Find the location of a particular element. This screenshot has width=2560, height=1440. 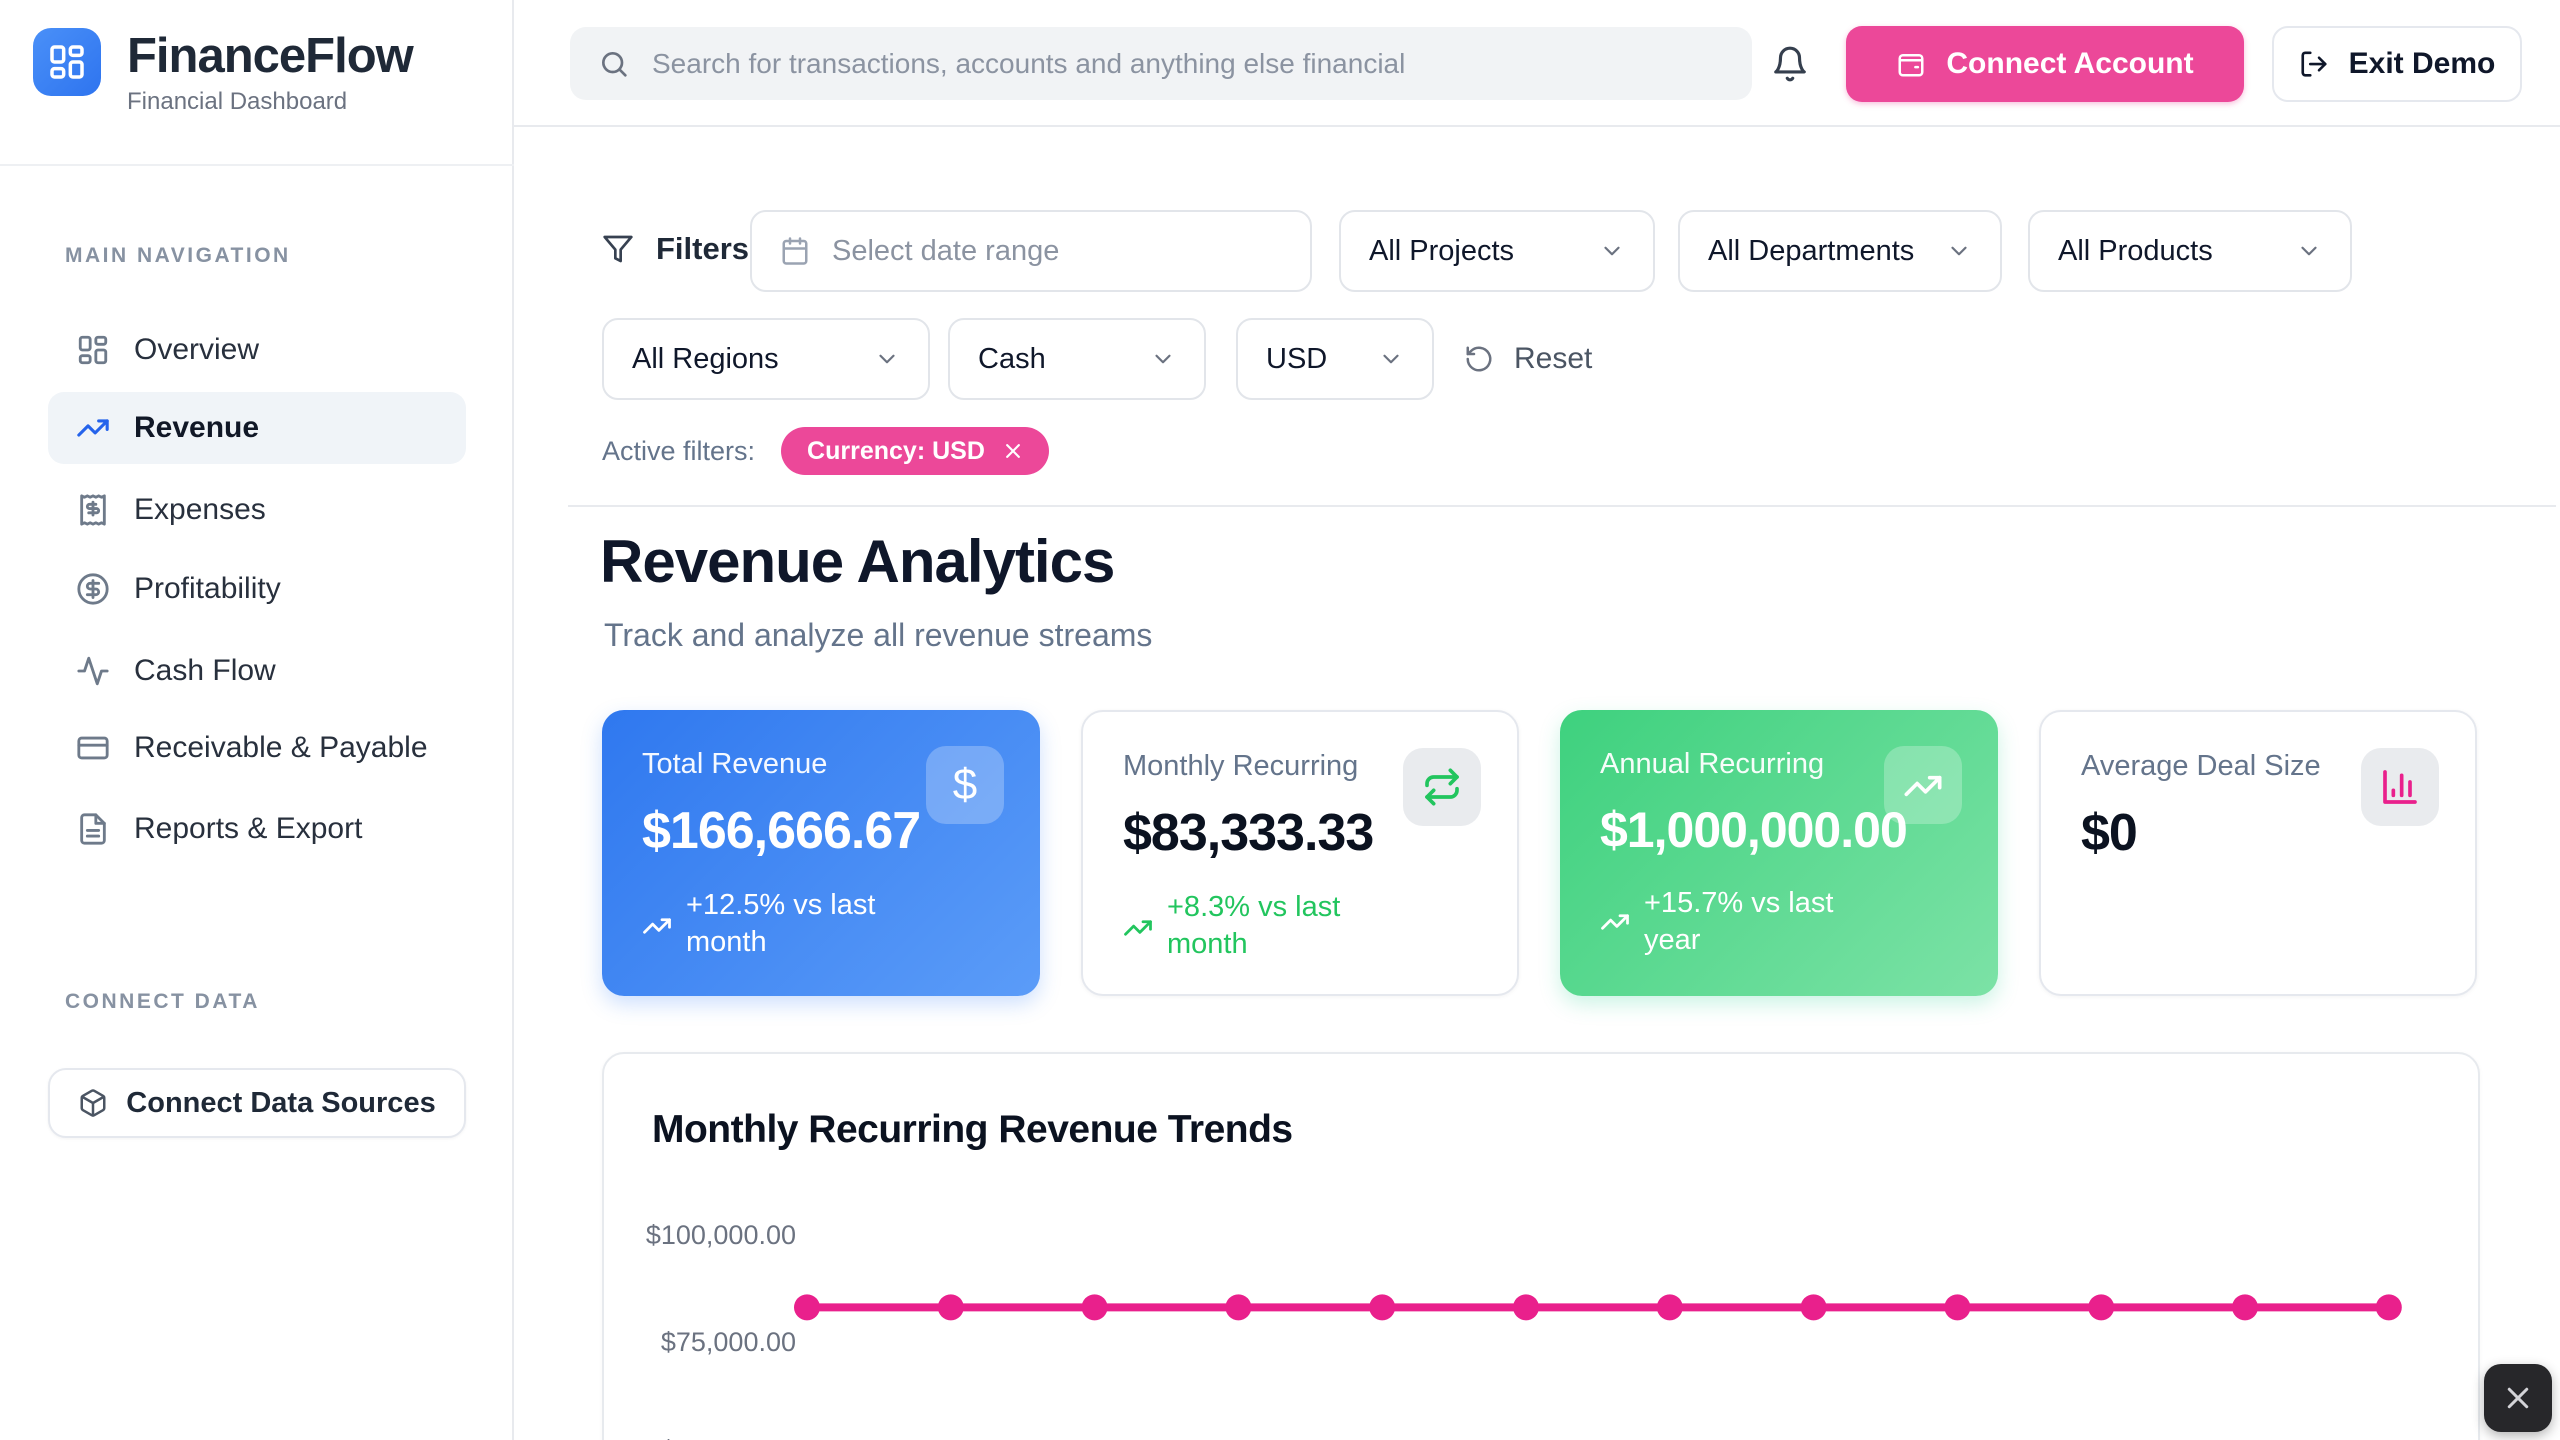

date-range-placeholder: Select date range is located at coordinates (946, 250).